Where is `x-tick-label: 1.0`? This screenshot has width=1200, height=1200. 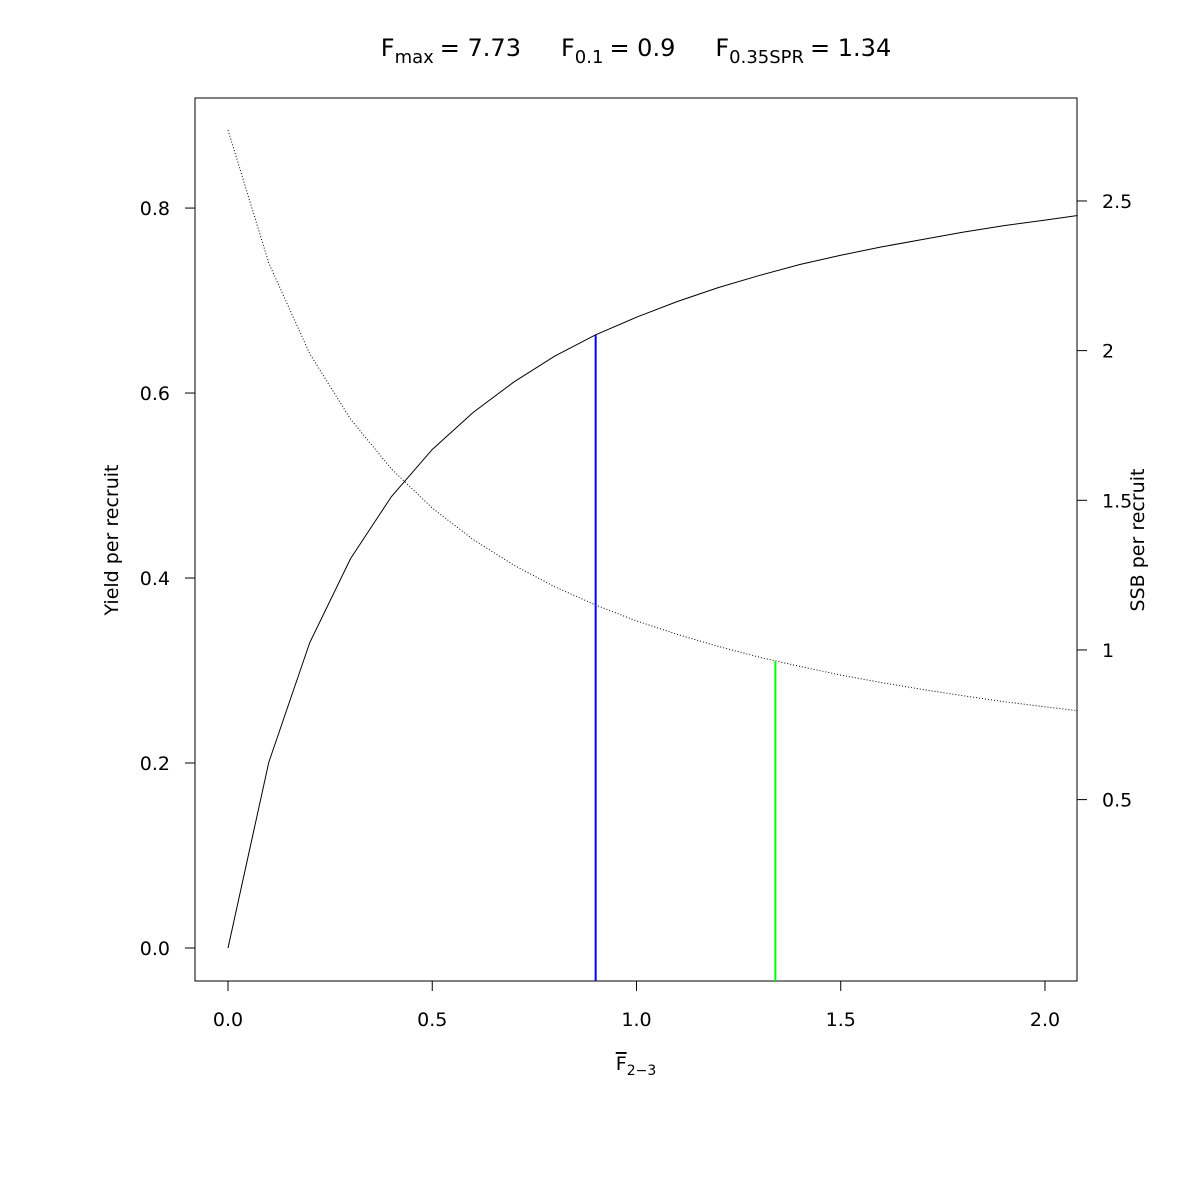 x-tick-label: 1.0 is located at coordinates (636, 1020).